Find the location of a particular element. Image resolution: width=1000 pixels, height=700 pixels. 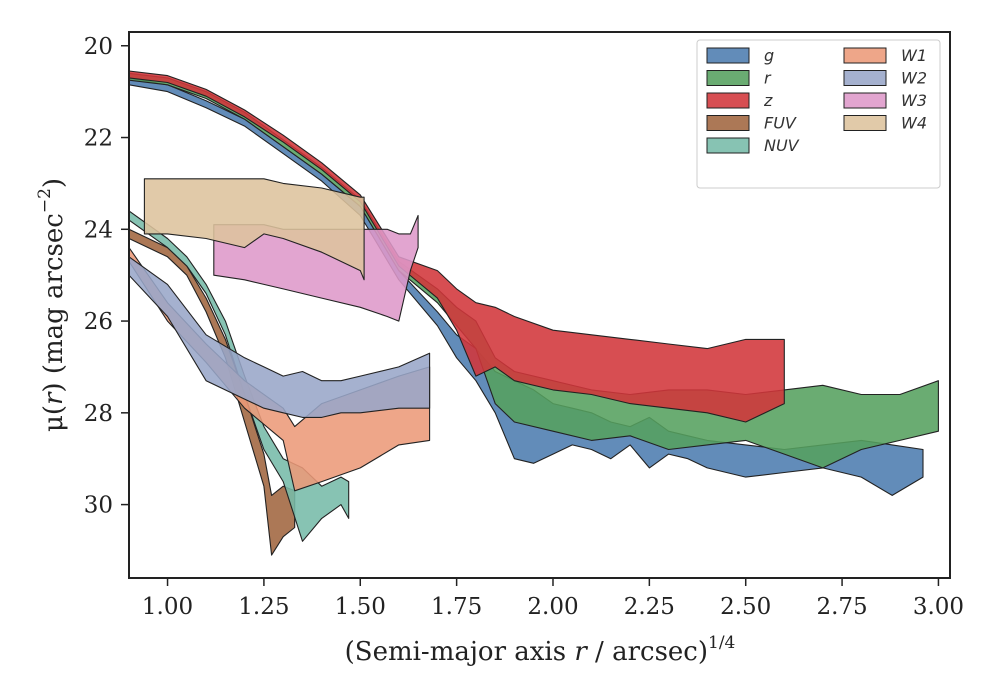

y-axis-label: μ(r) (mag arcsec−2) is located at coordinates (52, 305).